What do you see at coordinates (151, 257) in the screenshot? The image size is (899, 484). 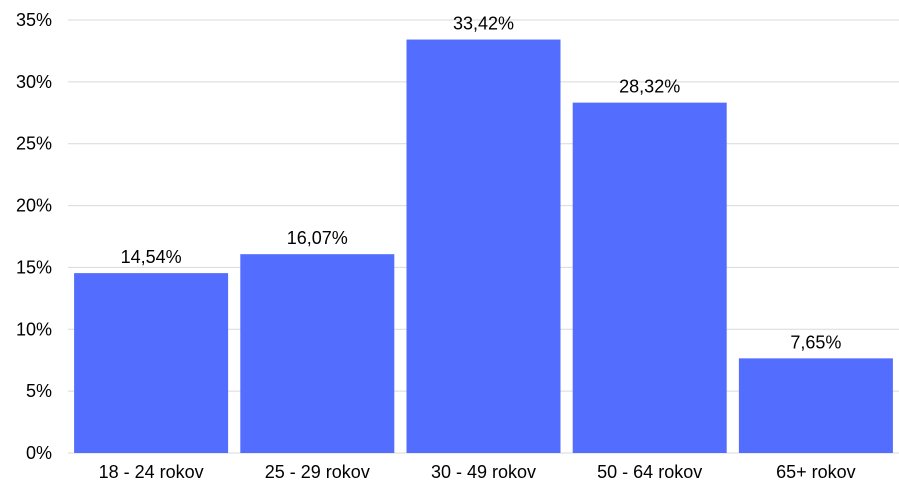 I see `data-label: 14,54%` at bounding box center [151, 257].